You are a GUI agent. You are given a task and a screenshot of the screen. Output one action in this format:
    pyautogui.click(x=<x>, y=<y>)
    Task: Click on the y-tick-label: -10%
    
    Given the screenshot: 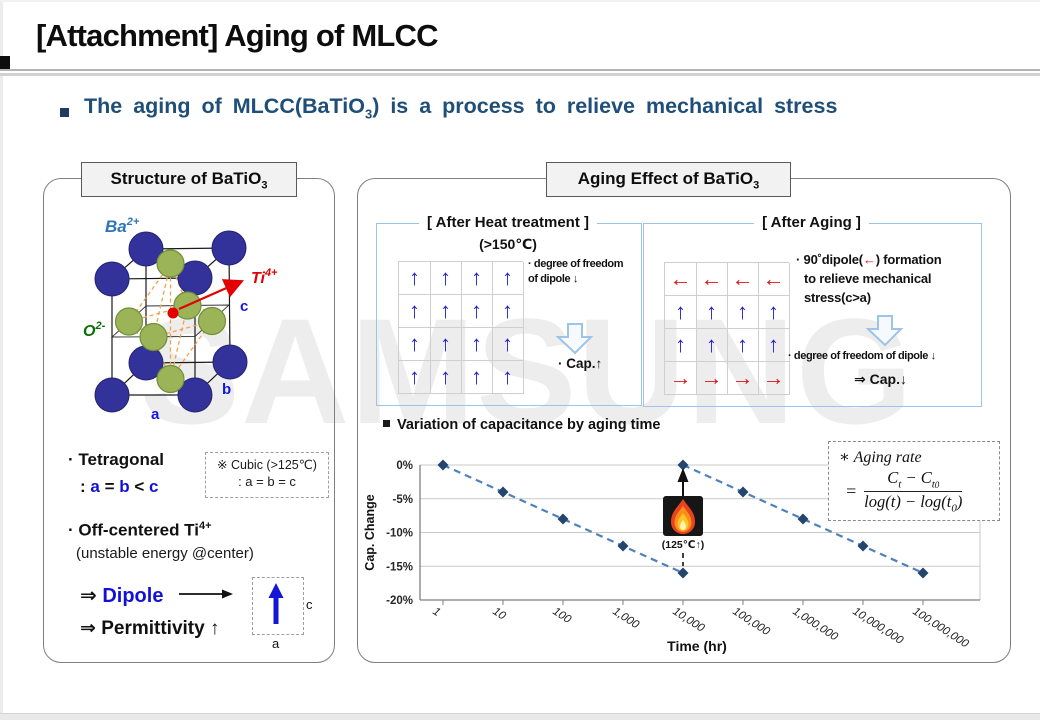 What is the action you would take?
    pyautogui.click(x=399, y=534)
    